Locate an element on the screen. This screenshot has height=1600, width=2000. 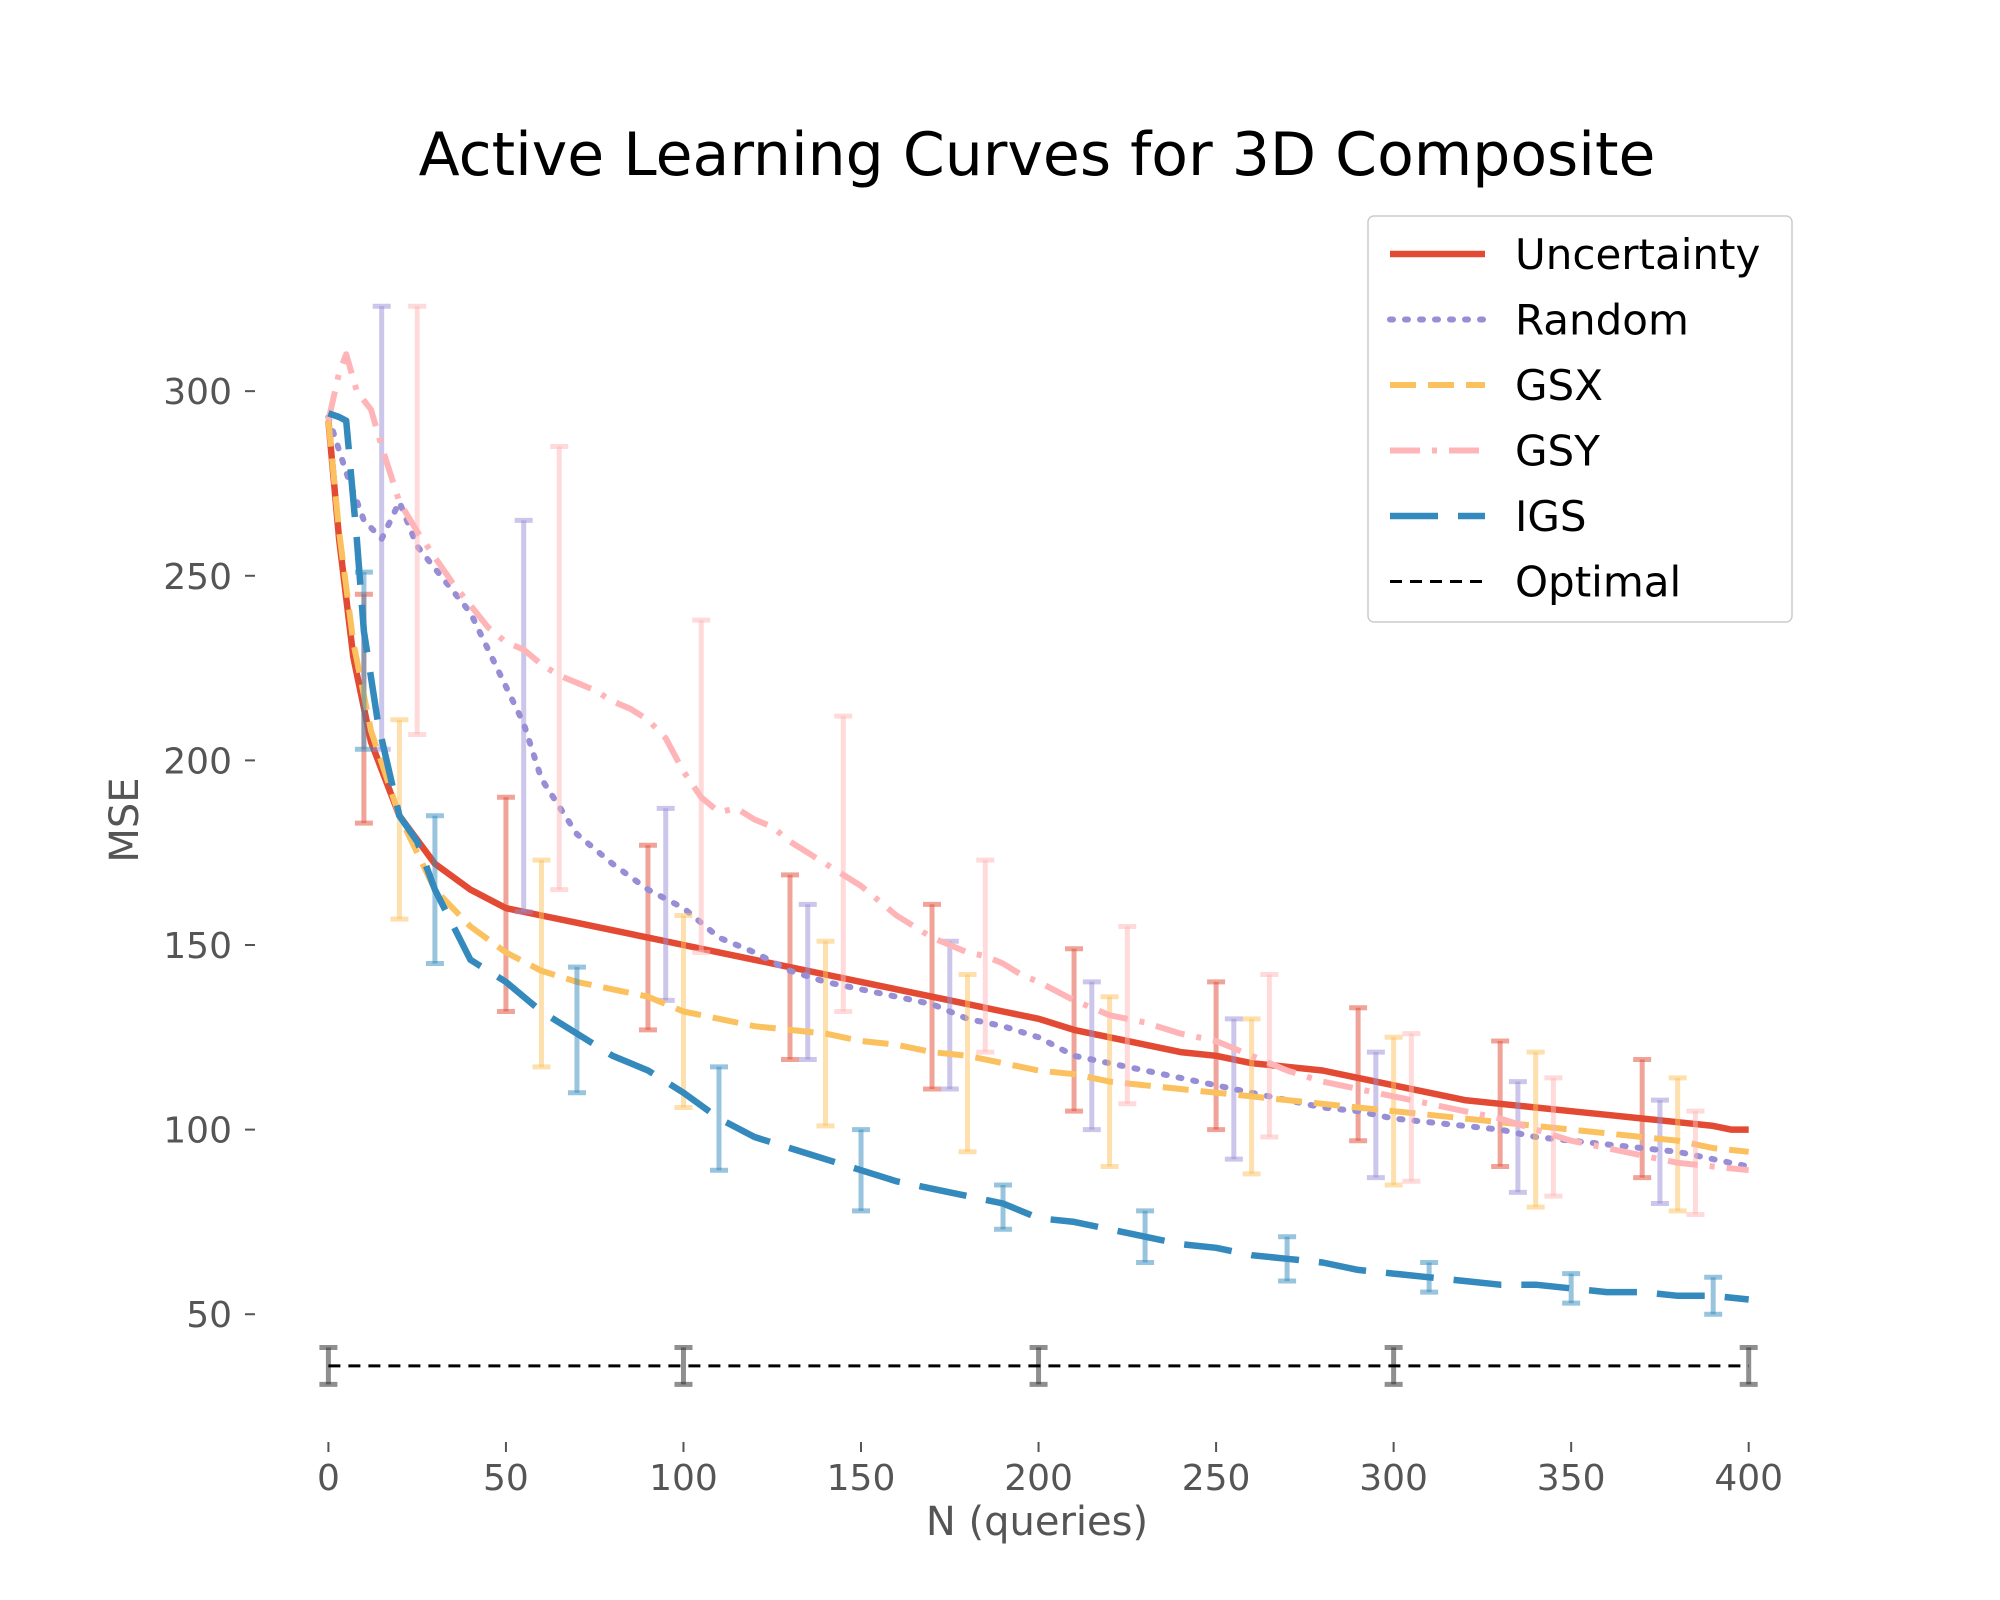
x-axis-label: N (queries) is located at coordinates (1037, 1522).